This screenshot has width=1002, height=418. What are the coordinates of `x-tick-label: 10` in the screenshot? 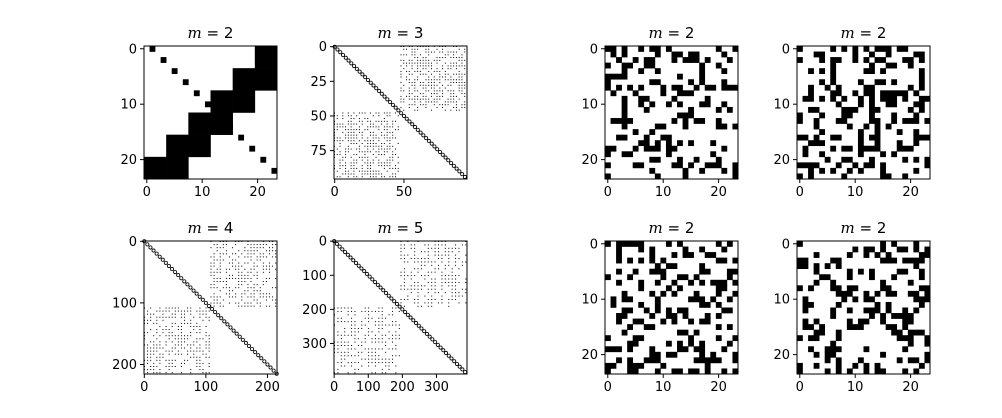 It's located at (663, 192).